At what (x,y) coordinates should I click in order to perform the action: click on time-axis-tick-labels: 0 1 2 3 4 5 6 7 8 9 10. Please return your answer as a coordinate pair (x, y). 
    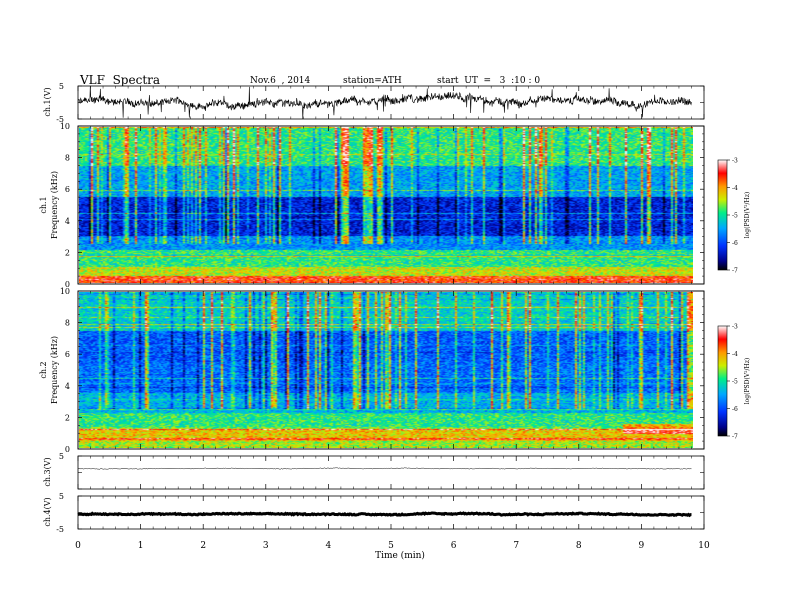
    Looking at the image, I should click on (392, 546).